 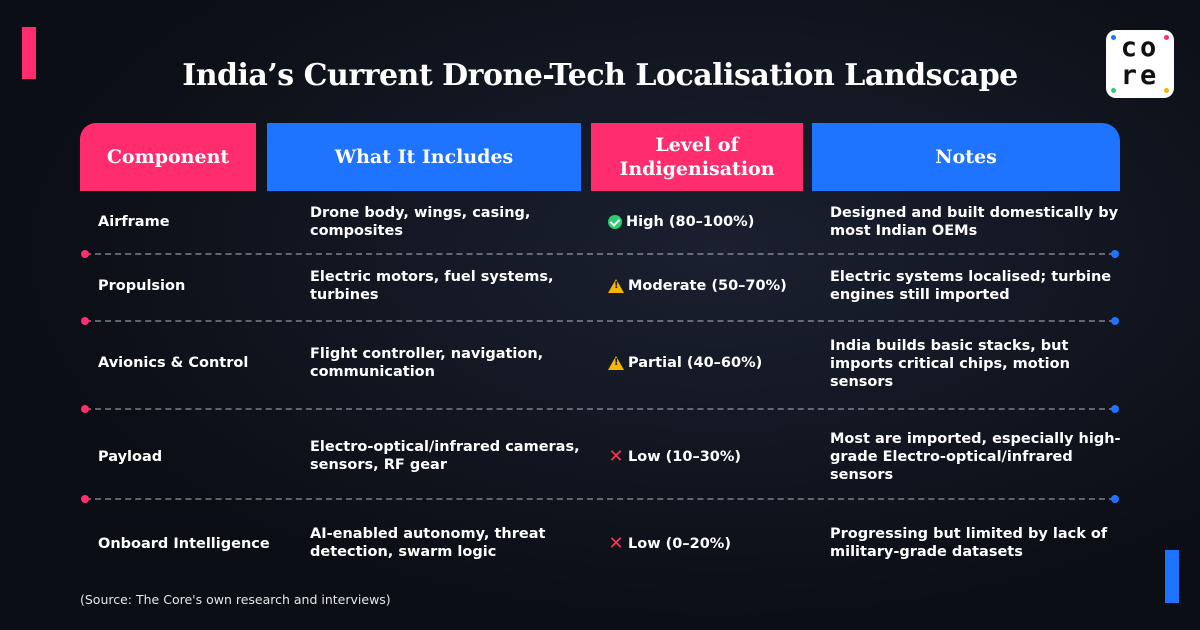 I want to click on row-level: Partial (40–60%), so click(x=708, y=363).